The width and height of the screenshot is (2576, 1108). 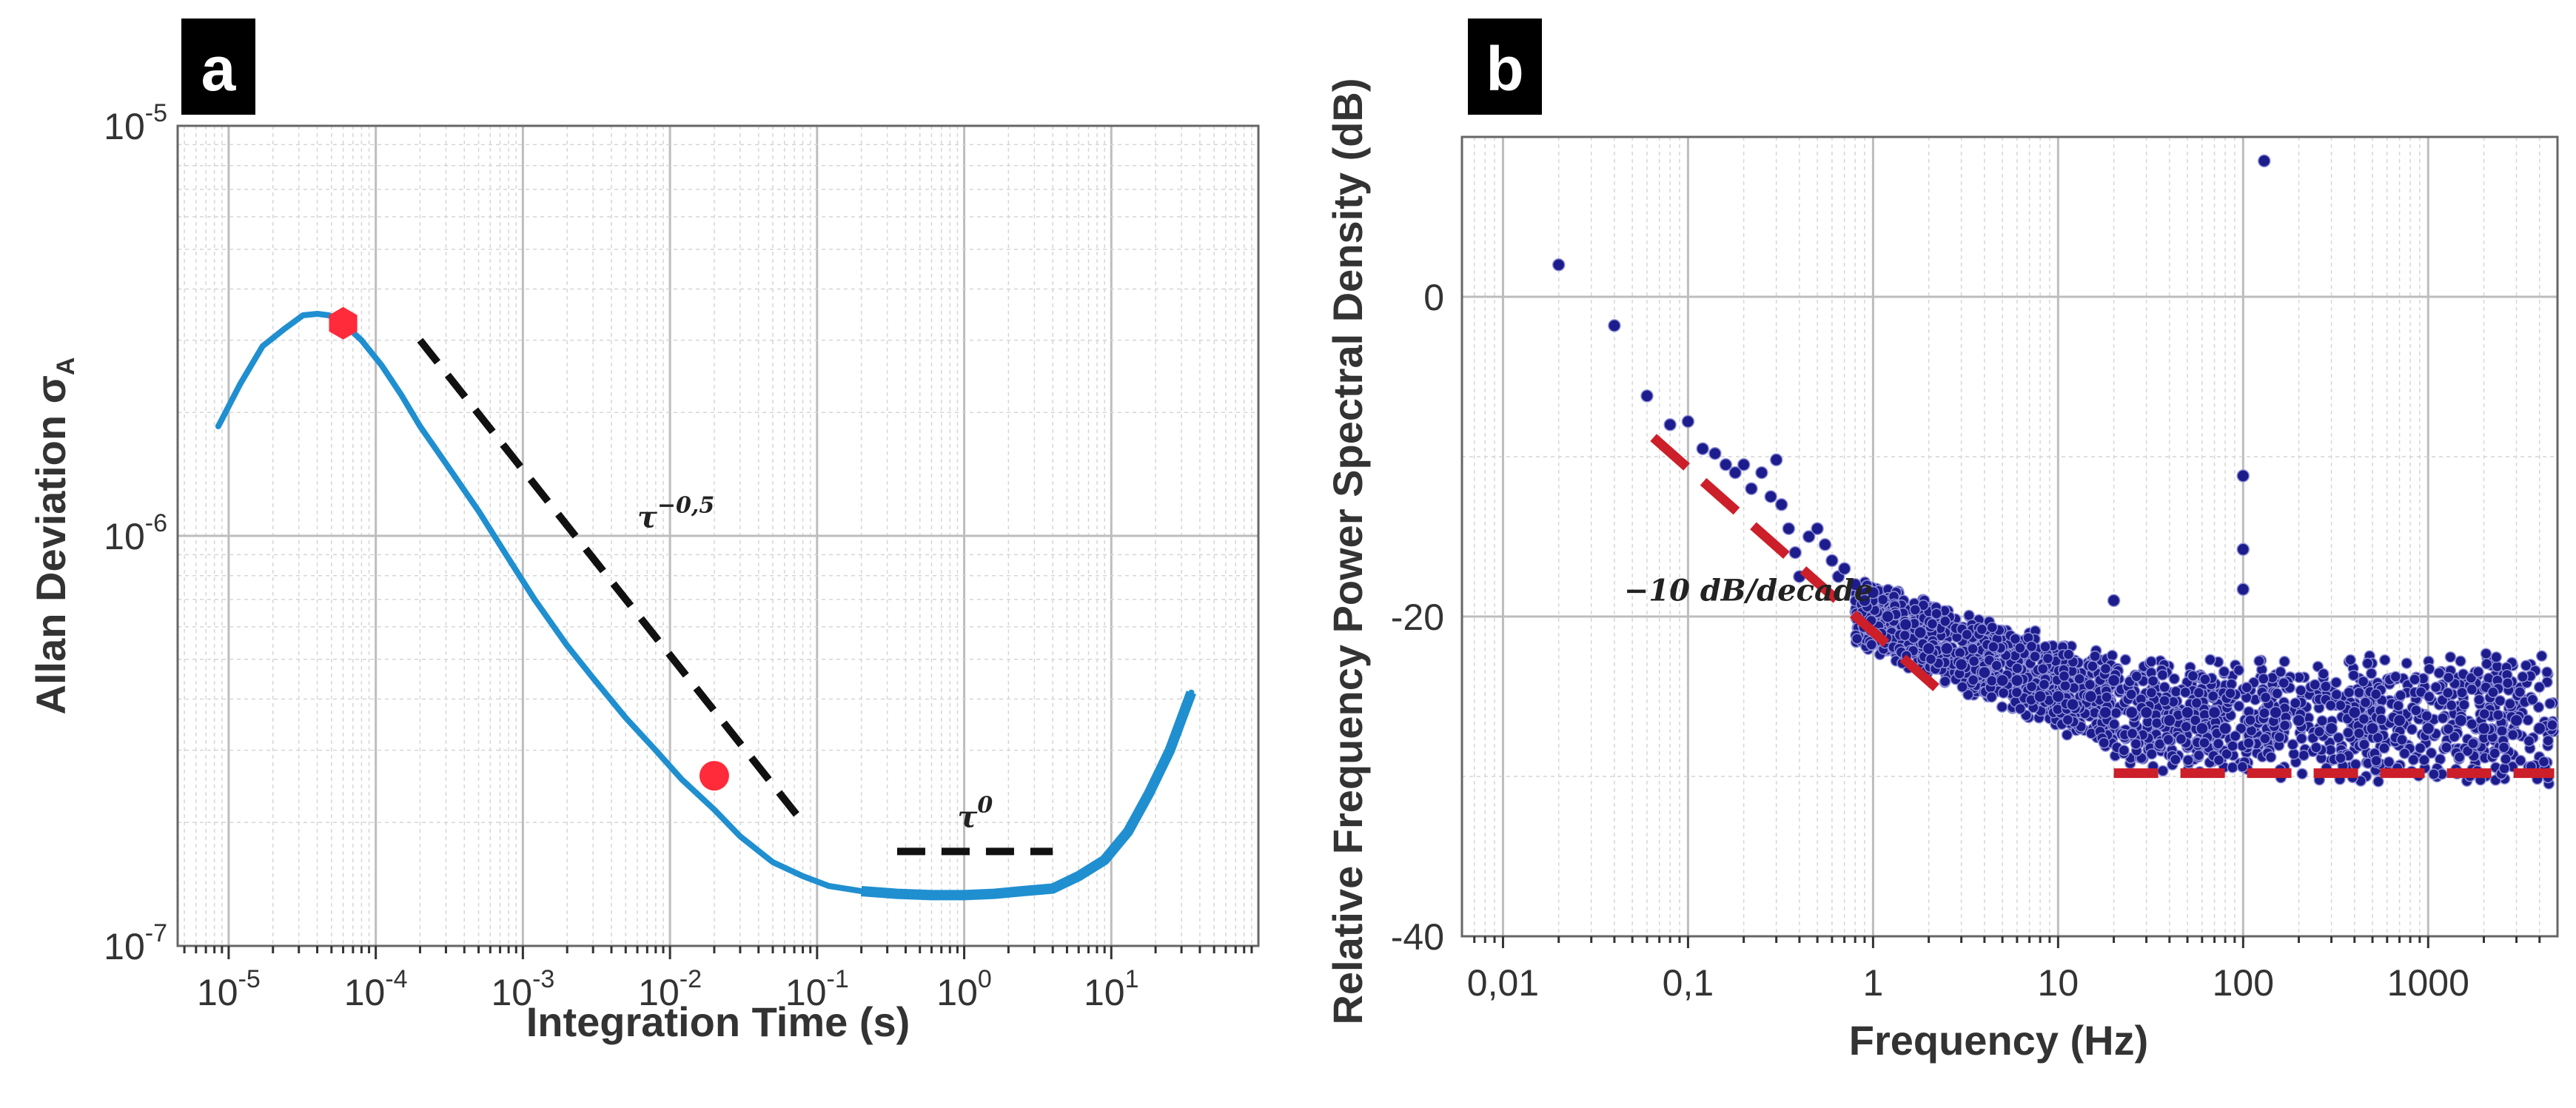 What do you see at coordinates (156, 933) in the screenshot?
I see `y-tick-exponent: -7` at bounding box center [156, 933].